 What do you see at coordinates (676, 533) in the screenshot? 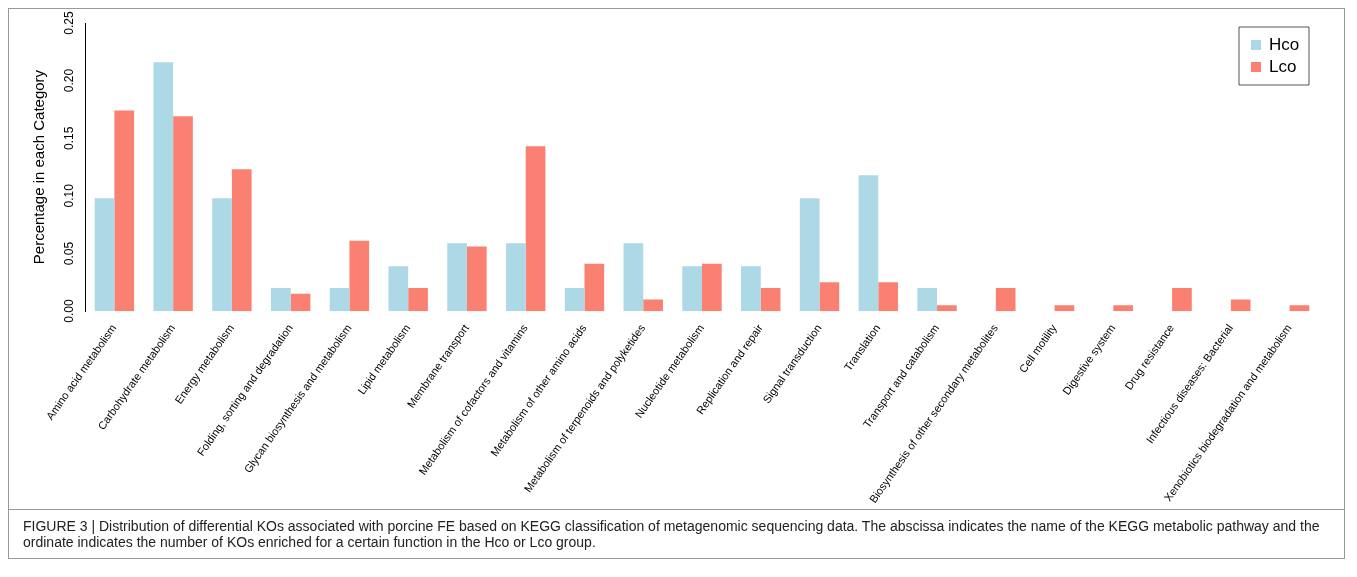
I see `caption: FIGURE 3 | Distribution of differential KOs associated with porcine FE based on KEGG classification of metagenomic sequencing data. The abscissa indicates the name of the KEGG metabolic pathway and the ordinate indicates the number of KOs enriched for a certain function in the Hco or Lco group.` at bounding box center [676, 533].